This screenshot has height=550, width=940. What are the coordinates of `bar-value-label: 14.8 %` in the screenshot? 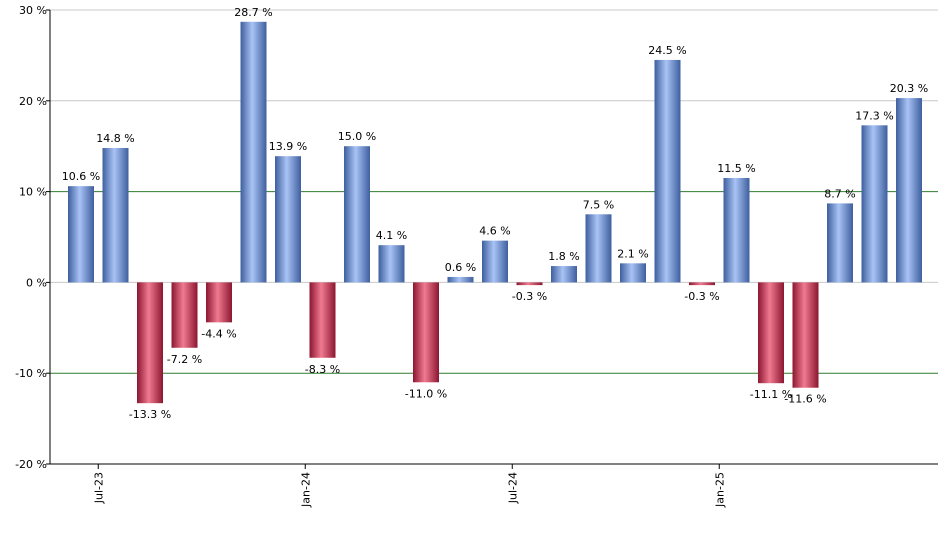 It's located at (115, 138).